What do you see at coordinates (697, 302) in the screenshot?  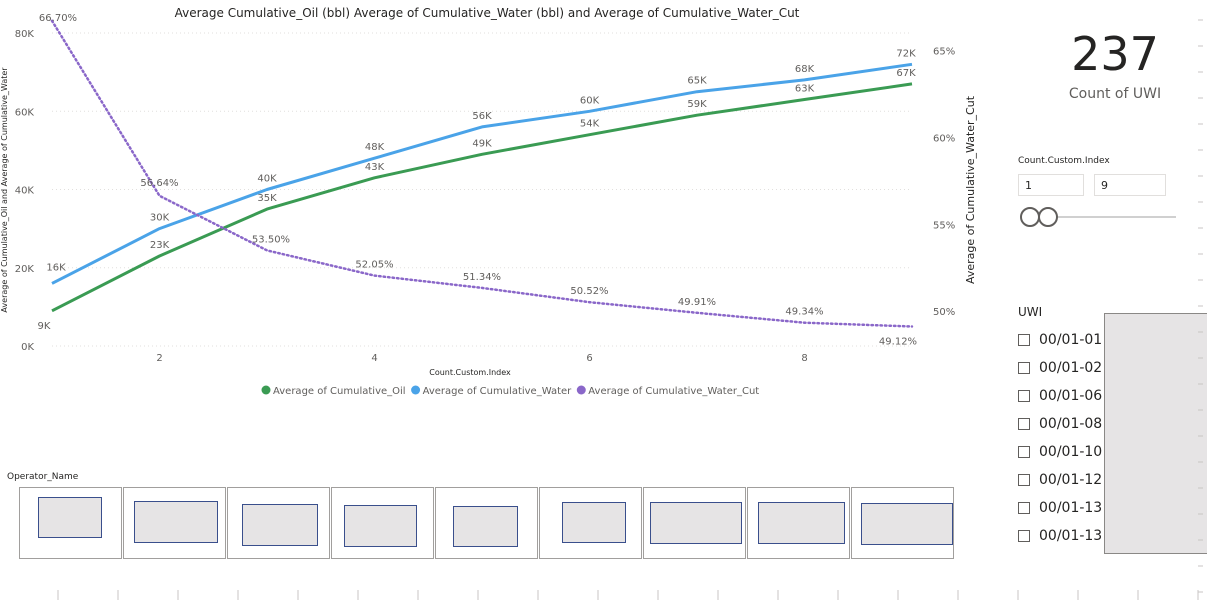 I see `data-label: 49.91%` at bounding box center [697, 302].